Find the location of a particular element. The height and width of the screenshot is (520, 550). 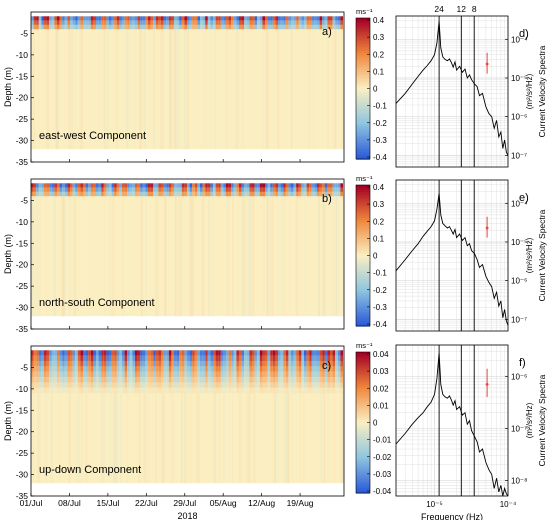

period-label: 8 is located at coordinates (474, 9).